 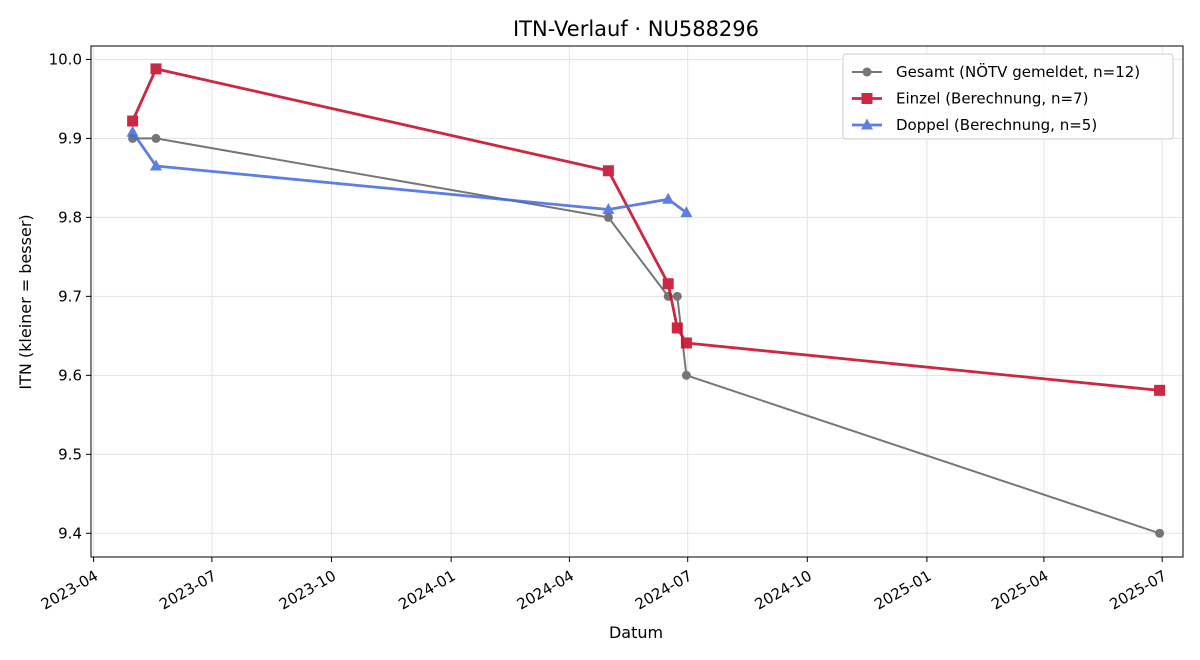 What do you see at coordinates (996, 125) in the screenshot?
I see `legend-label-doppel: Doppel (Berechnung, n=5)` at bounding box center [996, 125].